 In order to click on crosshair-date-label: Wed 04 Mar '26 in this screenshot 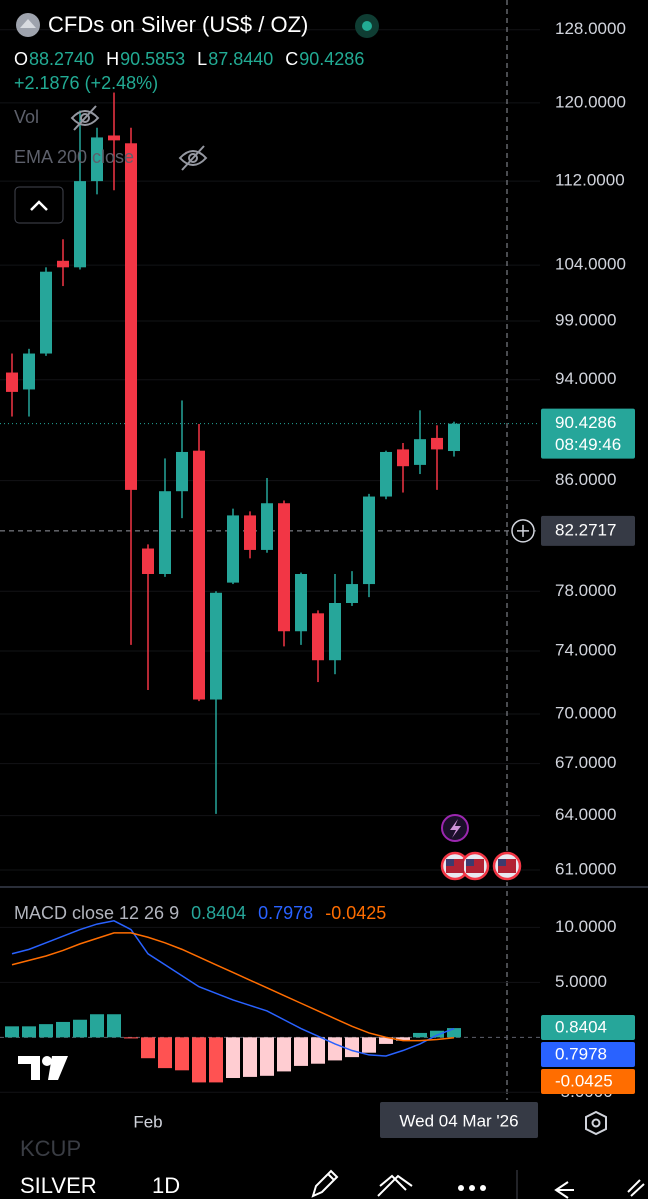, I will do `click(458, 1120)`.